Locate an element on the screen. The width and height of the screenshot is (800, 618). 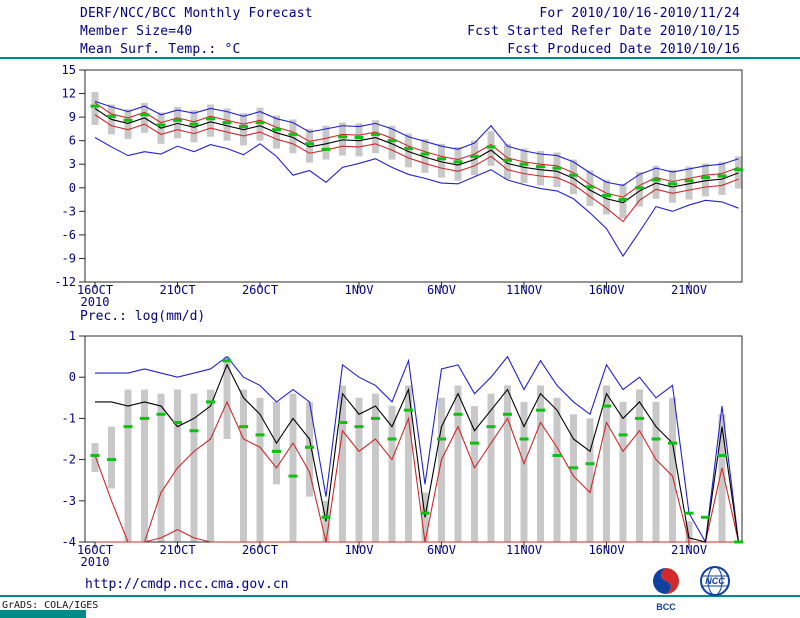
svg-text: -2 is located at coordinates (69, 460).